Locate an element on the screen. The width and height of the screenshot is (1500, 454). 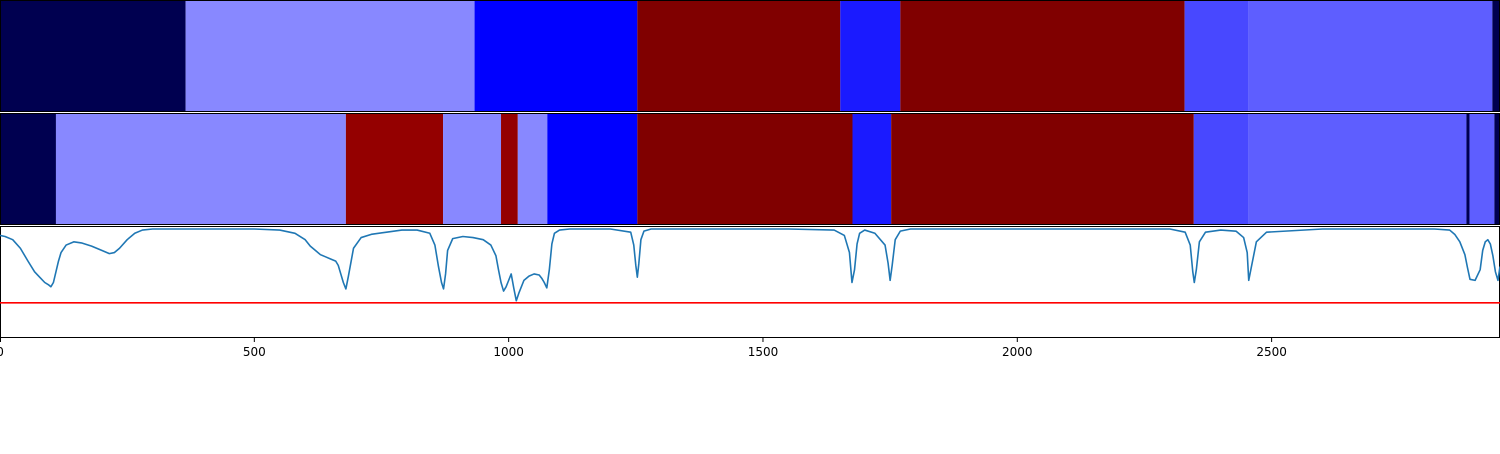
x-tick-label-1500: 1500 is located at coordinates (763, 352).